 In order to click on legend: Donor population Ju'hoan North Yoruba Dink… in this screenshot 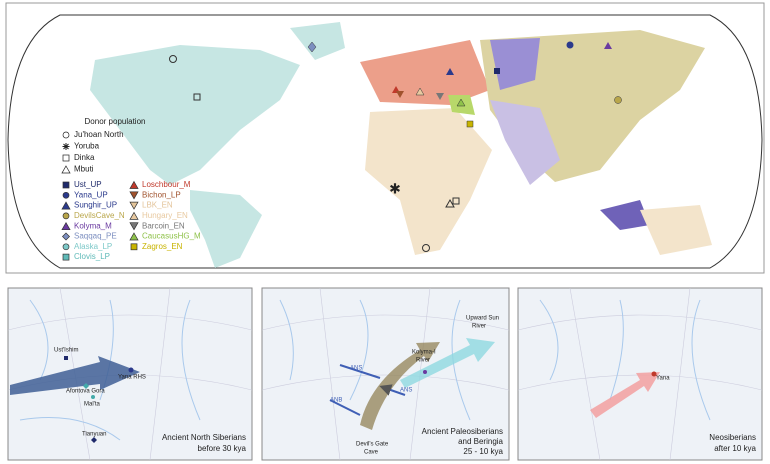, I will do `click(131, 189)`.